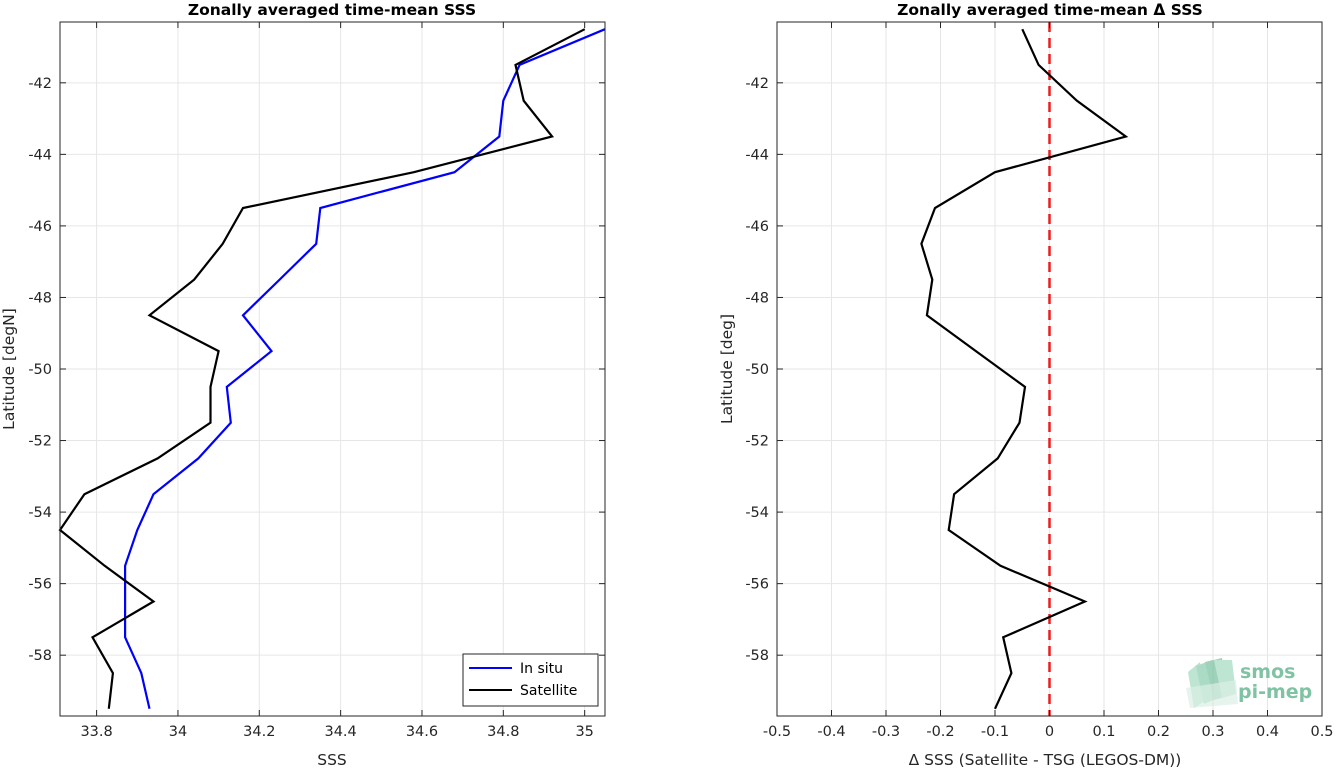 This screenshot has height=769, width=1336. What do you see at coordinates (1050, 10) in the screenshot?
I see `title-delta-sss: Zonally averaged time-mean Δ SSS` at bounding box center [1050, 10].